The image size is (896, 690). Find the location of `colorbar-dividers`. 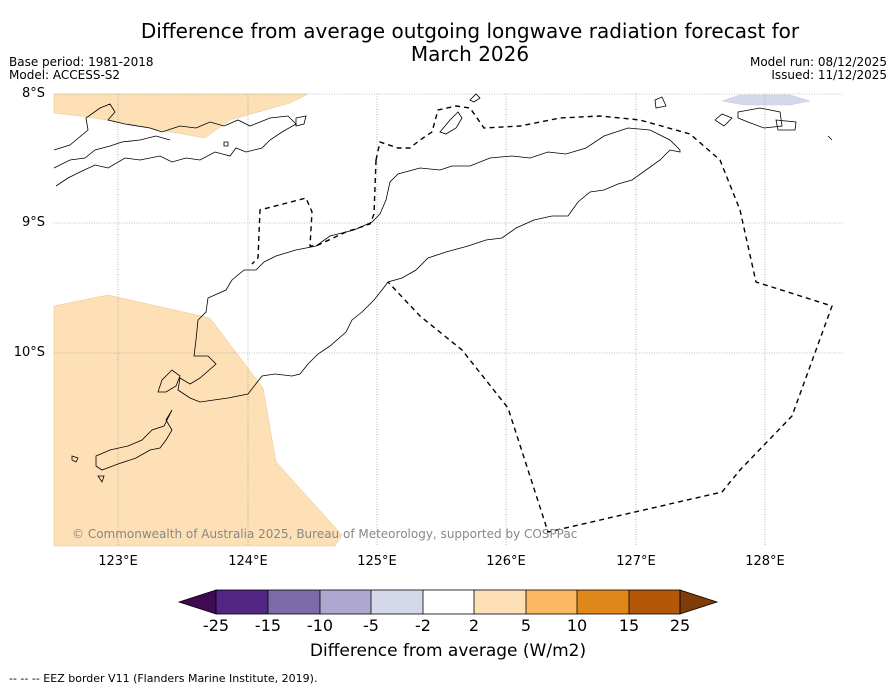

colorbar-dividers is located at coordinates (448, 602).